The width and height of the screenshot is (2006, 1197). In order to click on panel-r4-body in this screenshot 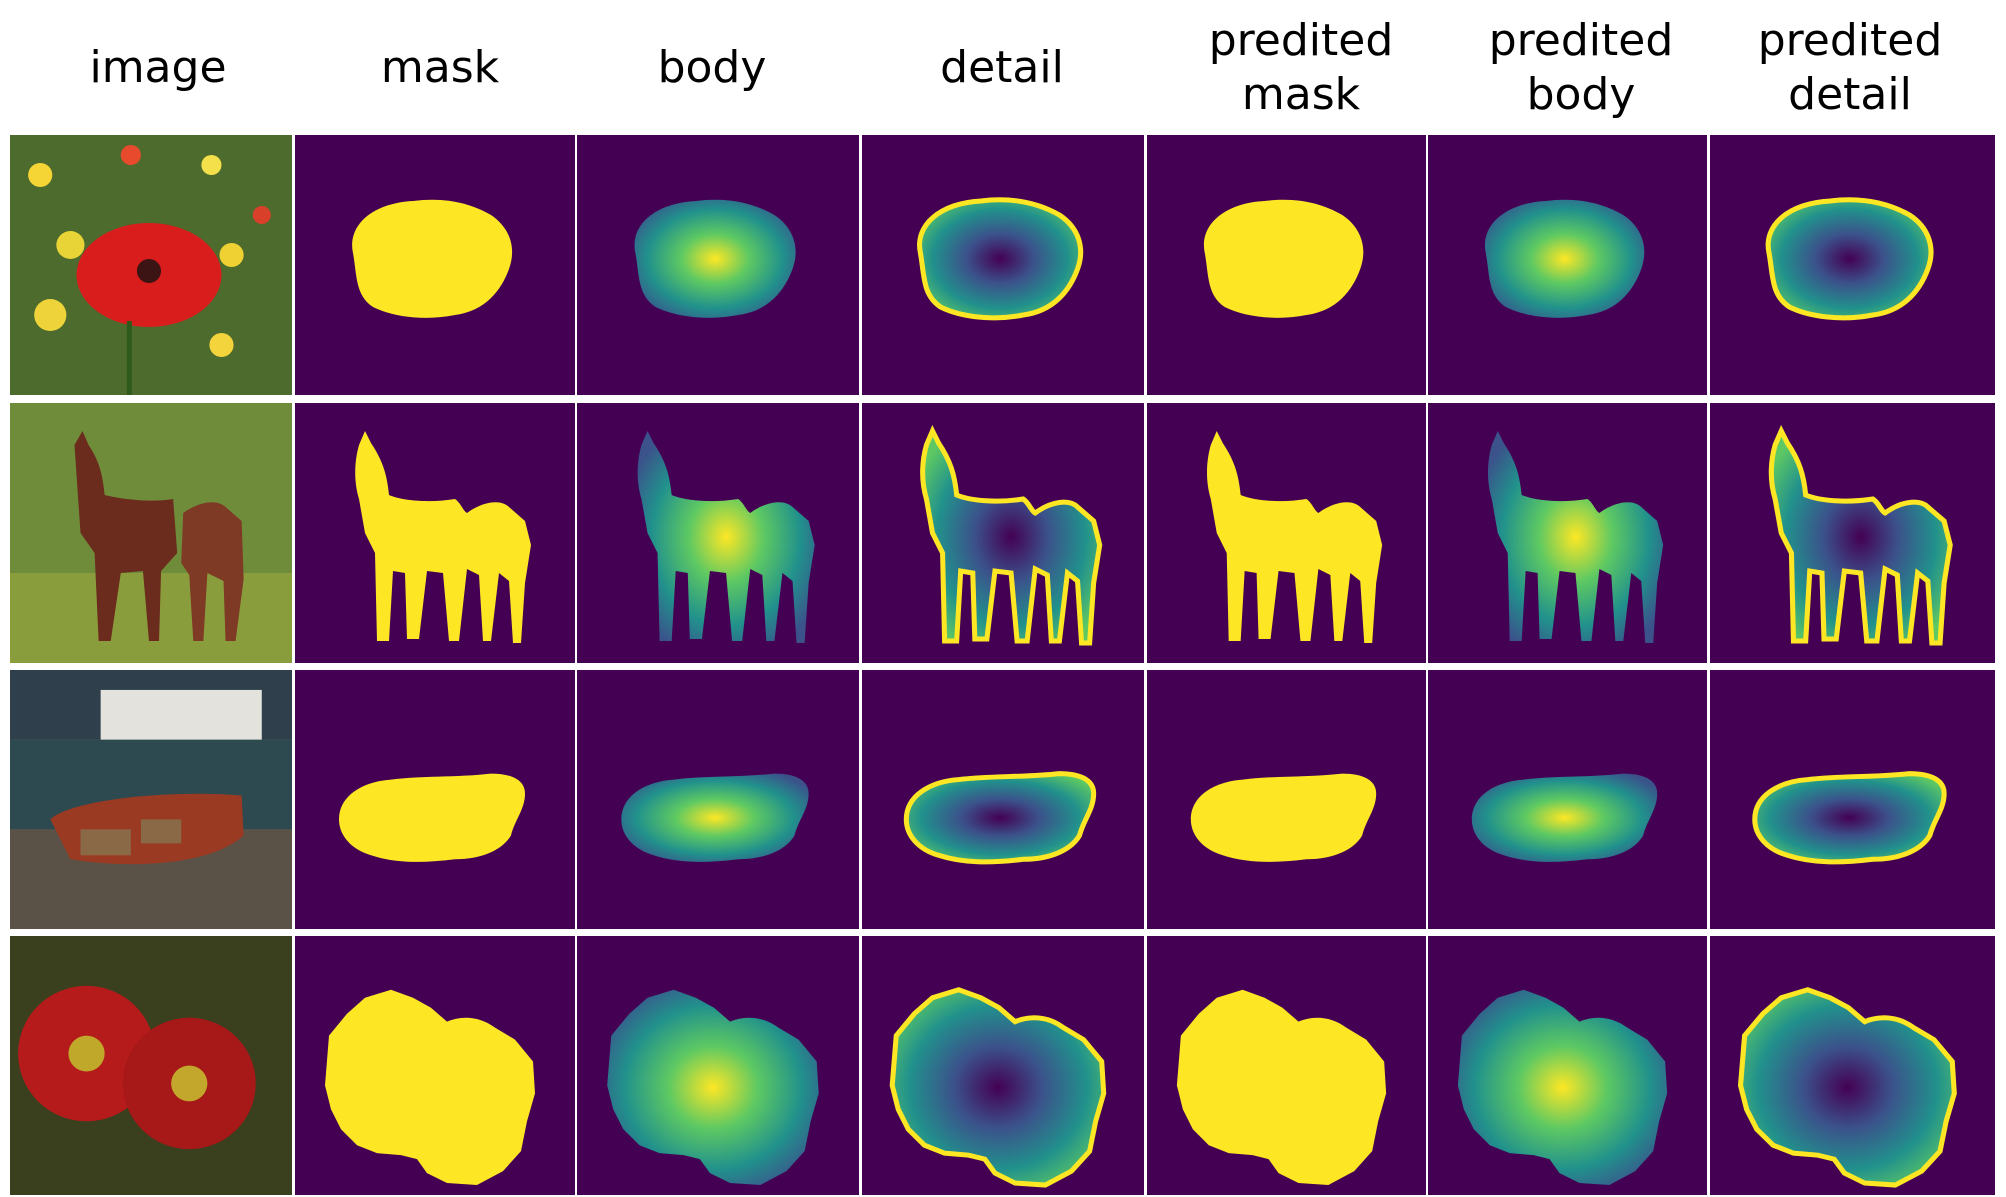, I will do `click(718, 1065)`.